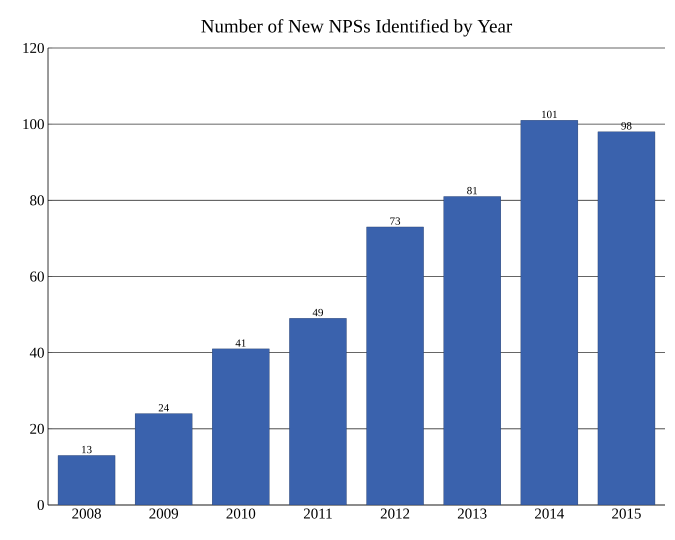  Describe the element at coordinates (87, 450) in the screenshot. I see `data-label: 13` at that location.